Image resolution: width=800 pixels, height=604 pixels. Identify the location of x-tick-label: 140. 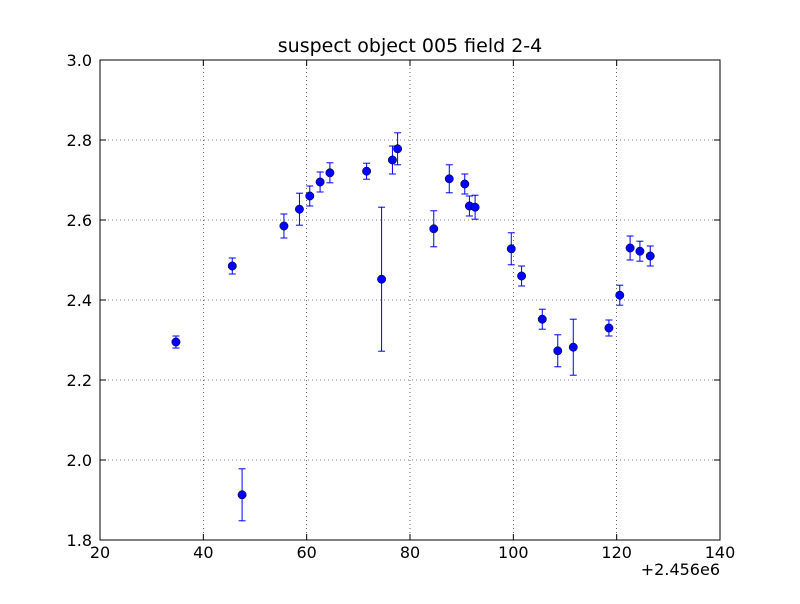
(720, 552).